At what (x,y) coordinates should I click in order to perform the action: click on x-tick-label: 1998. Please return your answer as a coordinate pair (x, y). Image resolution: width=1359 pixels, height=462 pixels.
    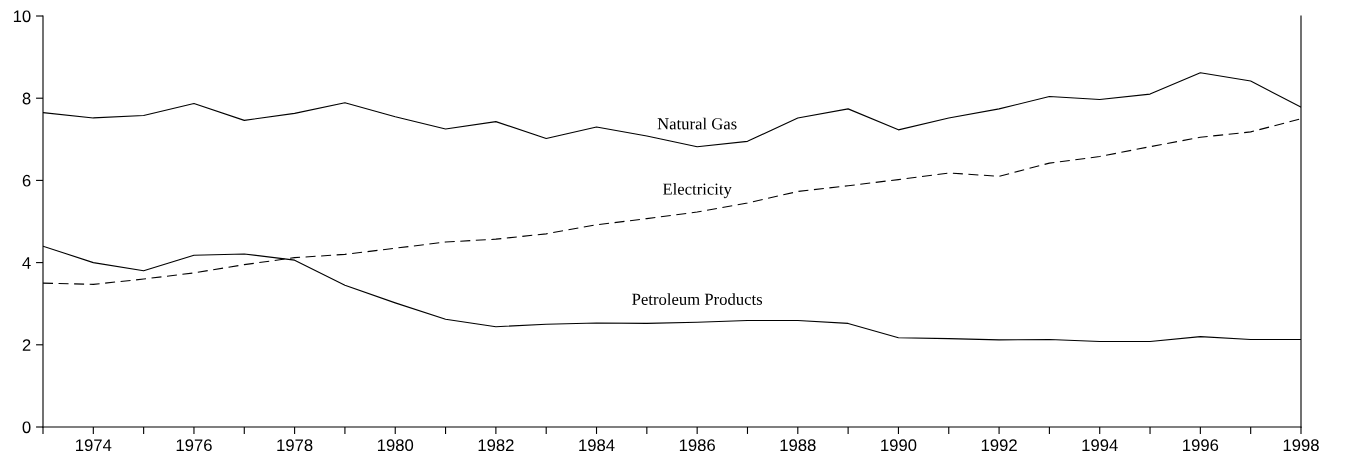
    Looking at the image, I should click on (1301, 445).